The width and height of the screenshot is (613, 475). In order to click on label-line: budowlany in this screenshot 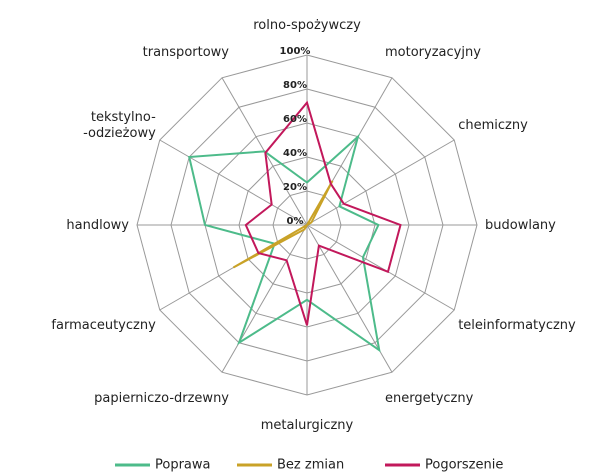, I will do `click(520, 225)`.